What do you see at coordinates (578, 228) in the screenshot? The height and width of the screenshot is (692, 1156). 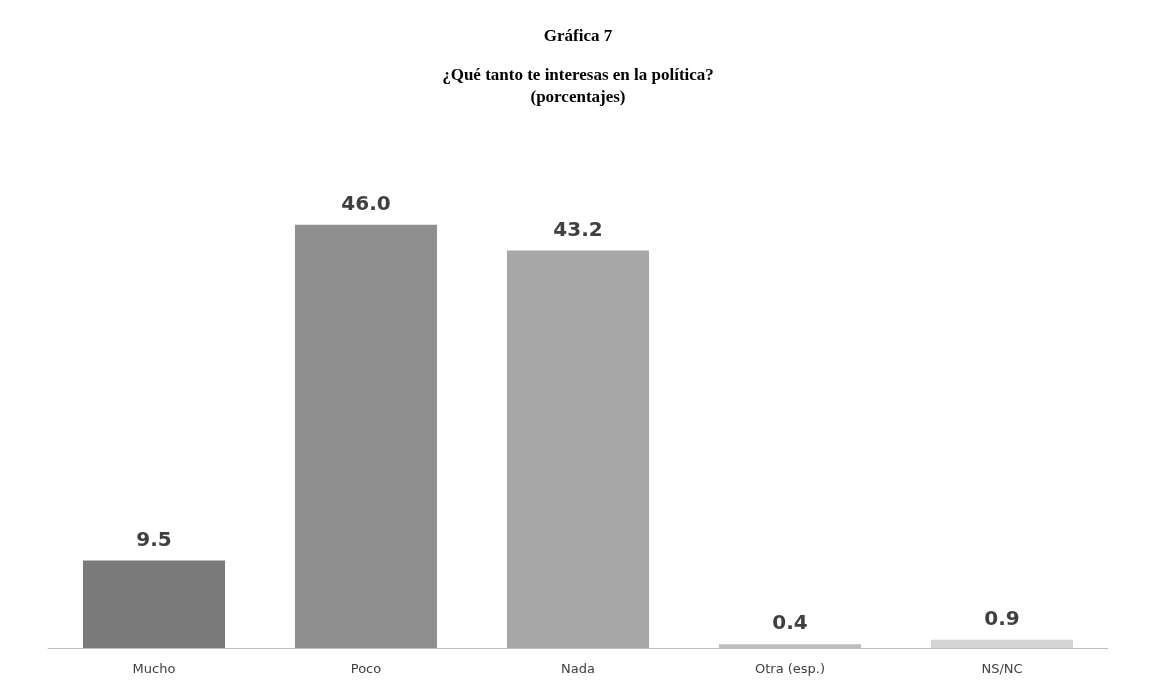 I see `data-label: 43.2` at bounding box center [578, 228].